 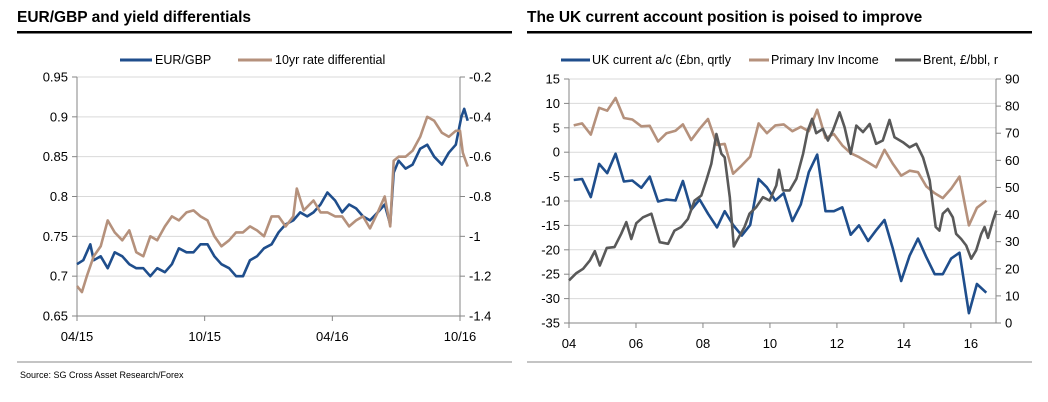 What do you see at coordinates (332, 336) in the screenshot?
I see `x-tick-label: 04/16` at bounding box center [332, 336].